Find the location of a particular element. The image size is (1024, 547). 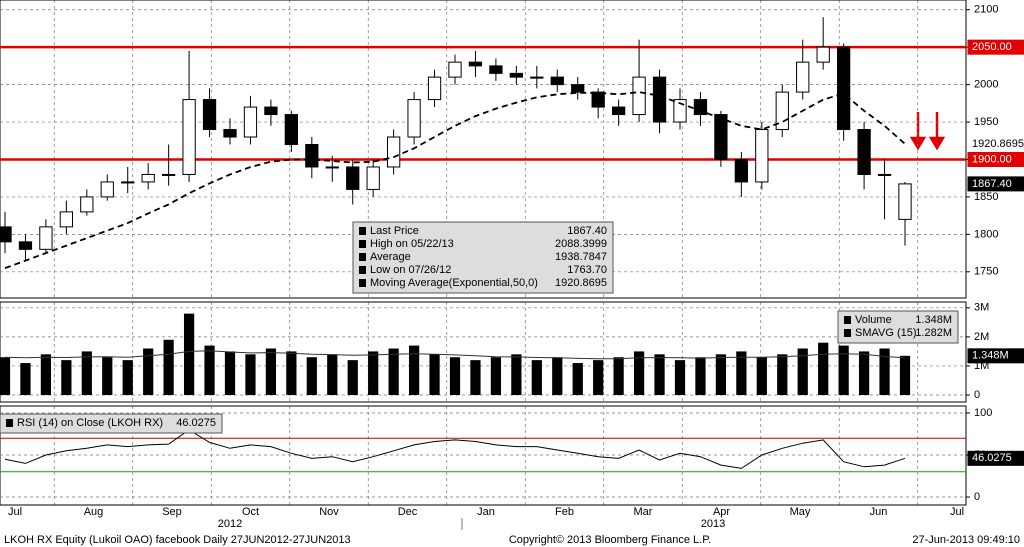

y-tick-label: 1850 is located at coordinates (986, 197).